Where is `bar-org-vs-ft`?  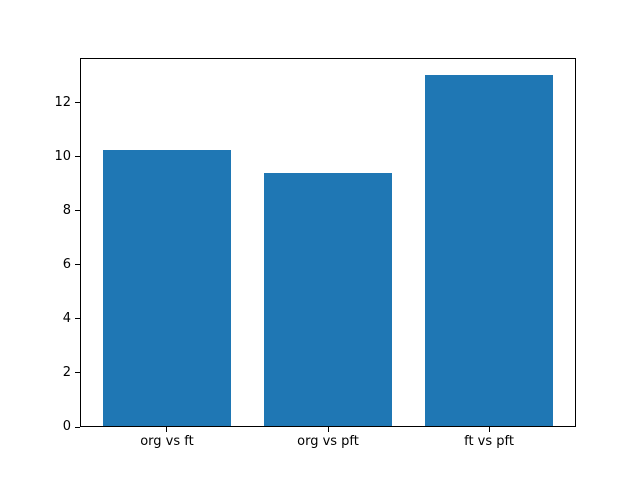
bar-org-vs-ft is located at coordinates (167, 288).